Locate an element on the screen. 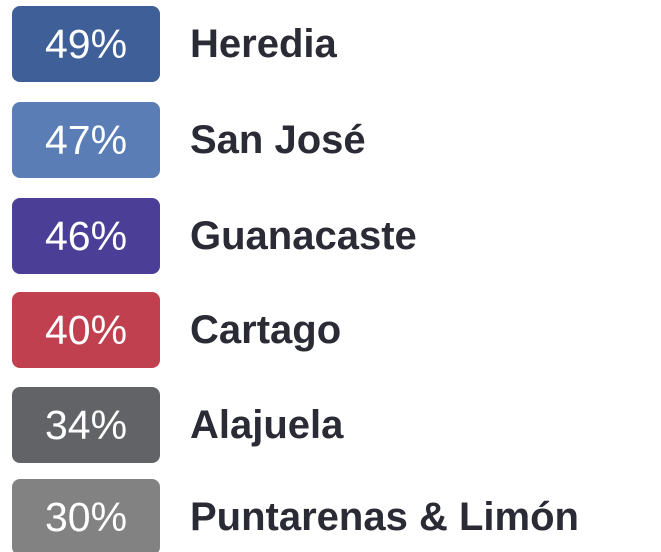  region-label: Puntarenas & Limón is located at coordinates (384, 517).